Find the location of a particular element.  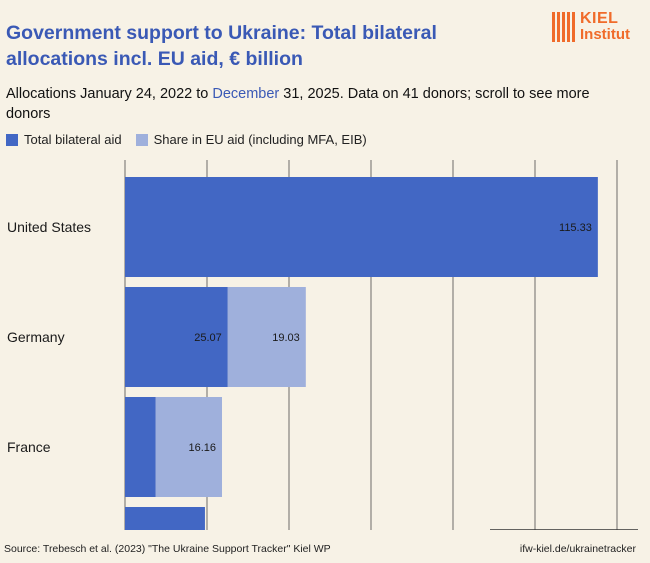

kiel-institut-logo: KIEL Institut is located at coordinates (597, 28).